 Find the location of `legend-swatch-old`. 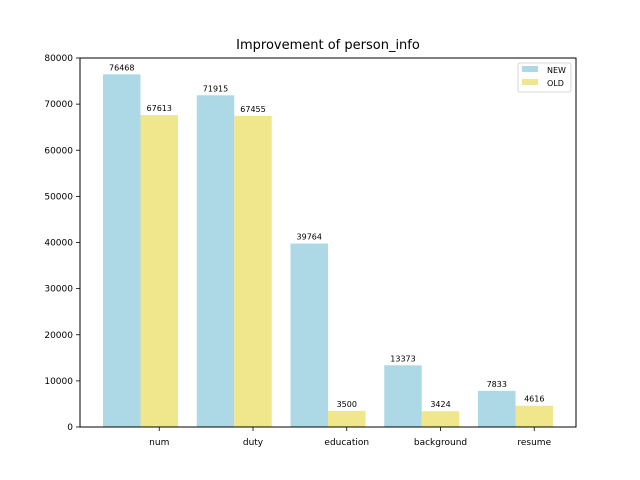

legend-swatch-old is located at coordinates (530, 82).